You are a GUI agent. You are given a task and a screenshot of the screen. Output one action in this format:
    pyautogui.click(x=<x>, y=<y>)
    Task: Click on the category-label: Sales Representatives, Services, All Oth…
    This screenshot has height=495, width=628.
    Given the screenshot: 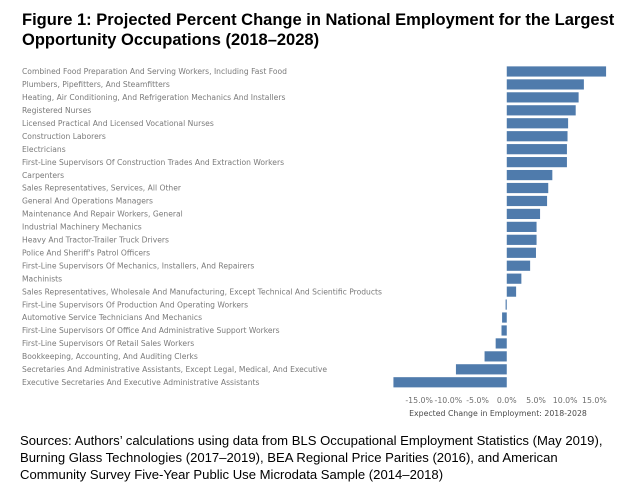 What is the action you would take?
    pyautogui.click(x=102, y=188)
    